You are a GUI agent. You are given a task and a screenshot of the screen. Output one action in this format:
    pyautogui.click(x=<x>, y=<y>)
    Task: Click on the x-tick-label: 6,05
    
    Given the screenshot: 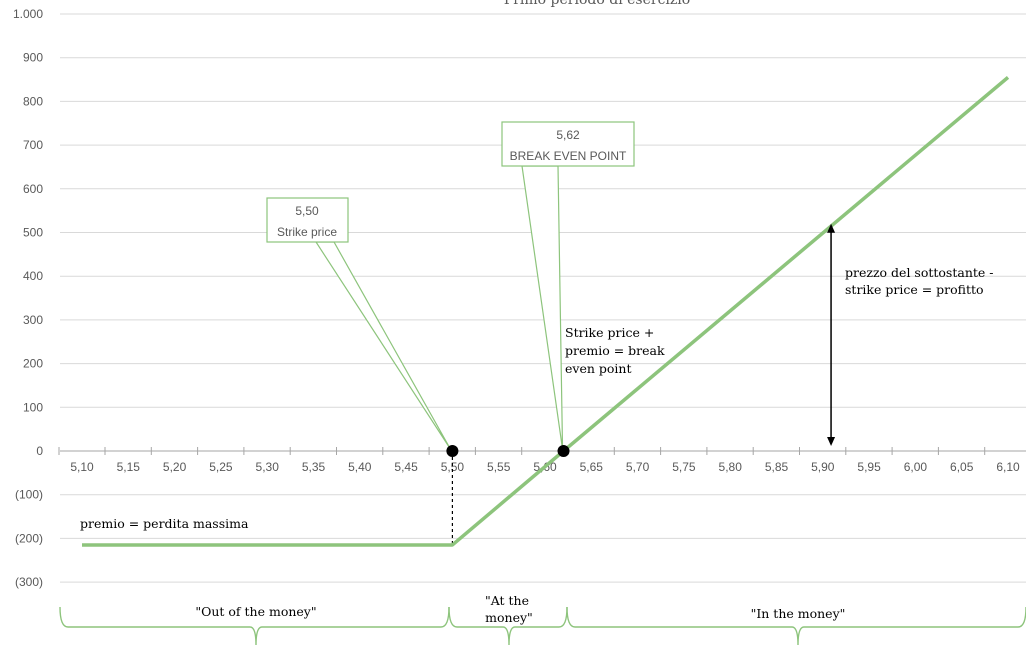 What is the action you would take?
    pyautogui.click(x=962, y=467)
    